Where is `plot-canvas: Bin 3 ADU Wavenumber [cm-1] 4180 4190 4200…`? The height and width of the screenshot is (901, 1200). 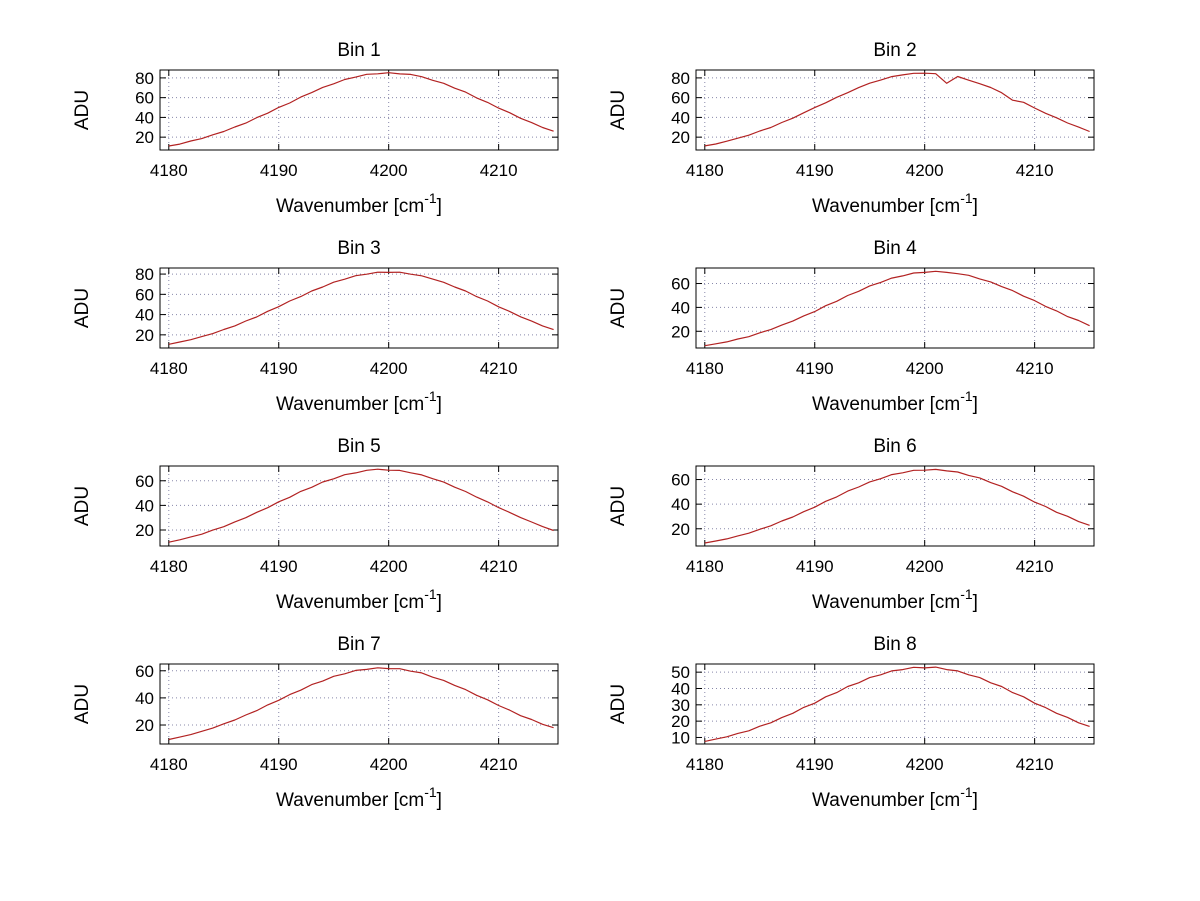 plot-canvas: Bin 3 ADU Wavenumber [cm-1] 4180 4190 4200… is located at coordinates (315, 326).